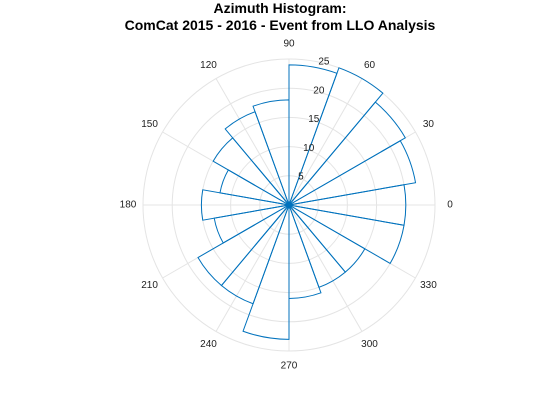 The height and width of the screenshot is (420, 560). What do you see at coordinates (149, 285) in the screenshot?
I see `angle-tick-label: 210` at bounding box center [149, 285].